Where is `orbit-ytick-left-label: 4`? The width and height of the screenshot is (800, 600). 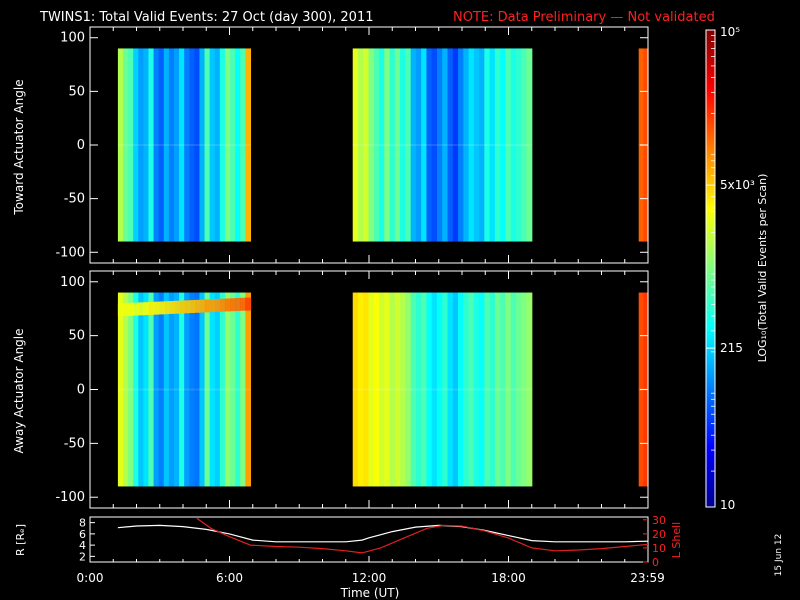 orbit-ytick-left-label: 4 is located at coordinates (82, 545).